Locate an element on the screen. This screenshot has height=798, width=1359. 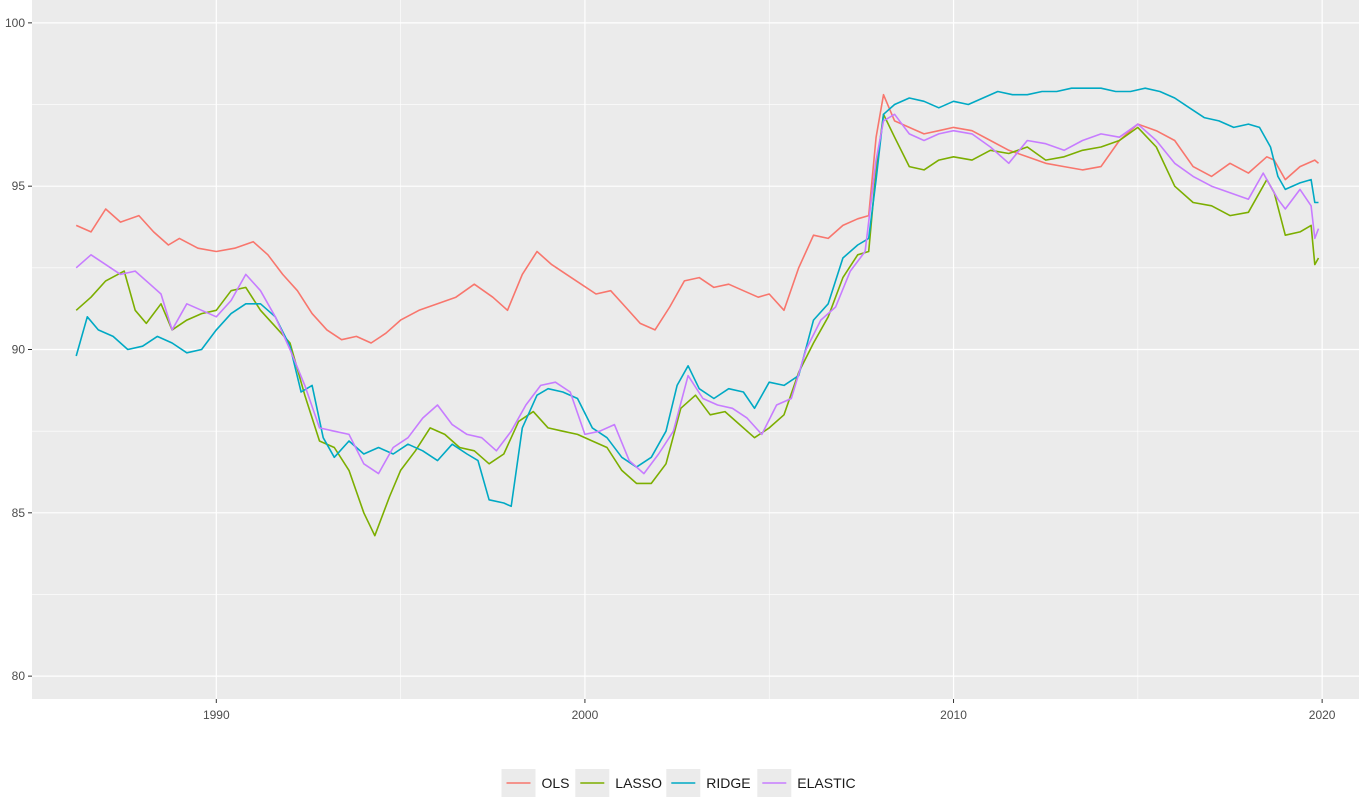
y-tick-label: 80 is located at coordinates (19, 676).